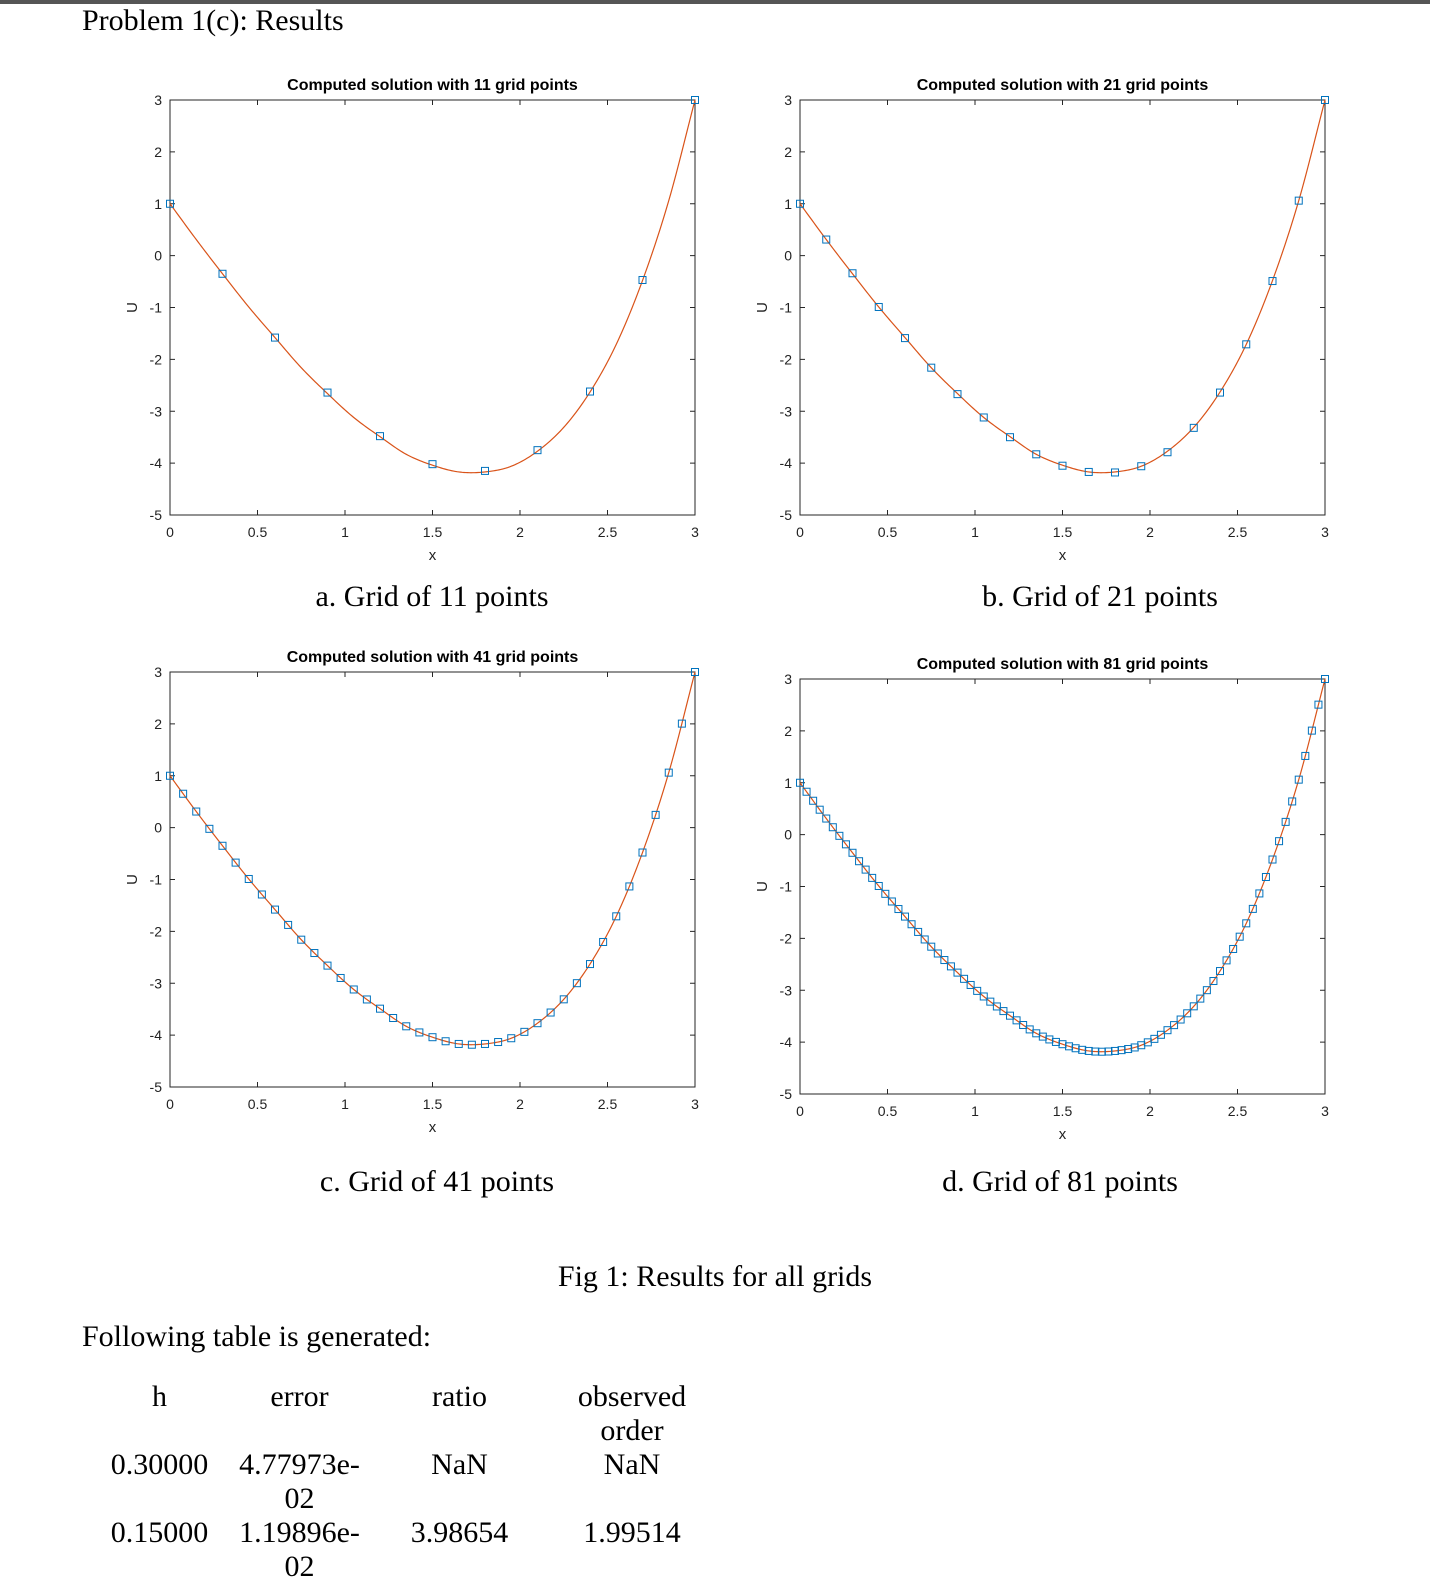 This screenshot has width=1430, height=1584. What do you see at coordinates (632, 1532) in the screenshot?
I see `cell-order: 1.99514` at bounding box center [632, 1532].